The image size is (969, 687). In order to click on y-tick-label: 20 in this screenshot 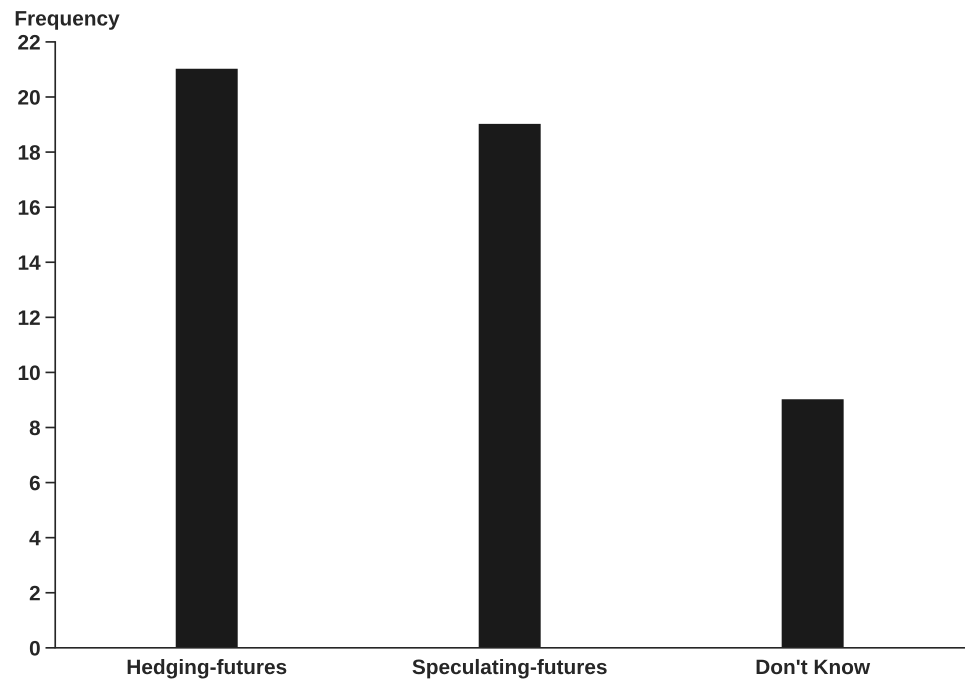, I will do `click(29, 97)`.